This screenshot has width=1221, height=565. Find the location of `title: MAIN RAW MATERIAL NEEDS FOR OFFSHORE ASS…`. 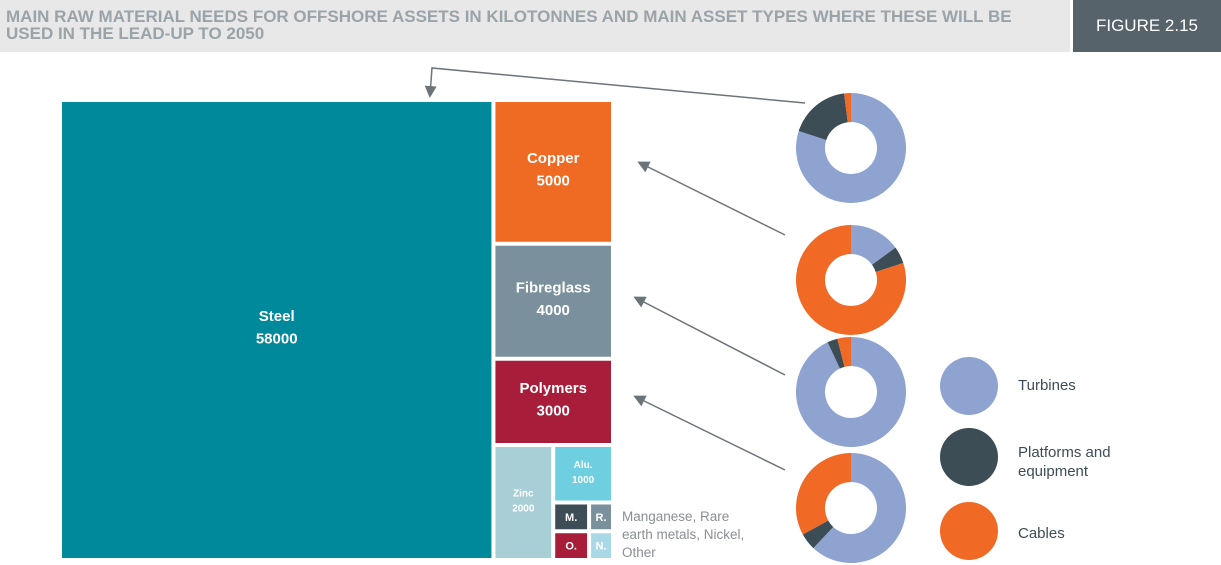

title: MAIN RAW MATERIAL NEEDS FOR OFFSHORE ASS… is located at coordinates (509, 25).